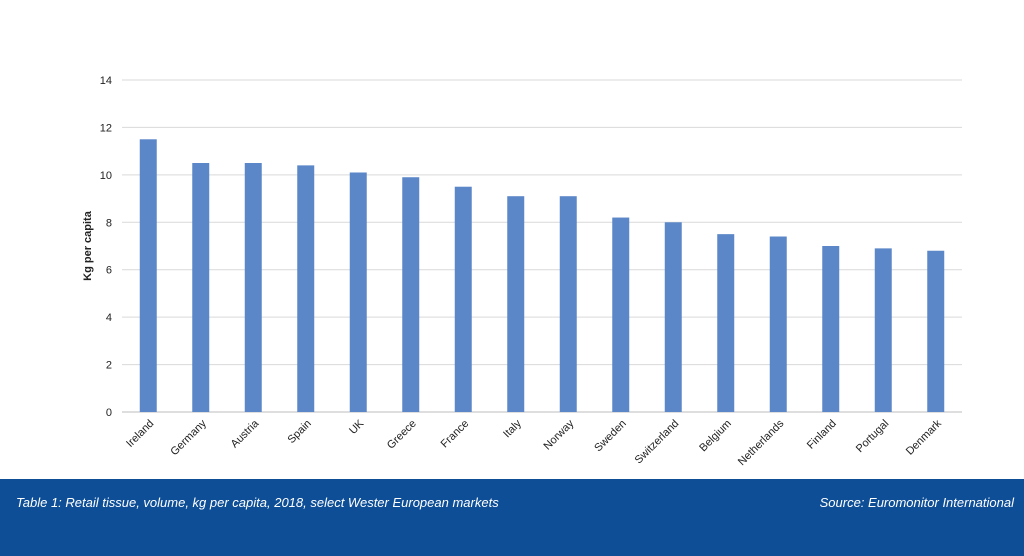 This screenshot has height=556, width=1024. Describe the element at coordinates (188, 437) in the screenshot. I see `x-category-label: Germany` at that location.